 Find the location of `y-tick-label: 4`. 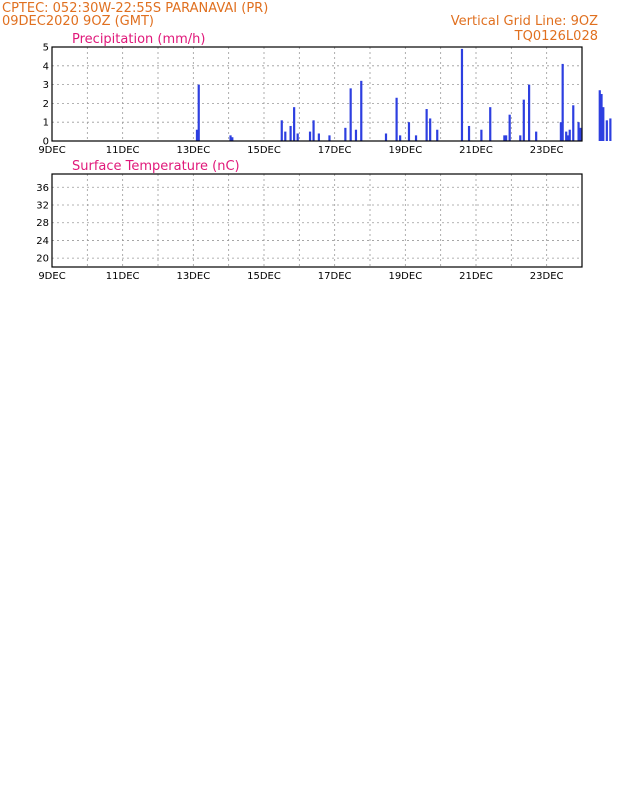

y-tick-label: 4 is located at coordinates (46, 66).